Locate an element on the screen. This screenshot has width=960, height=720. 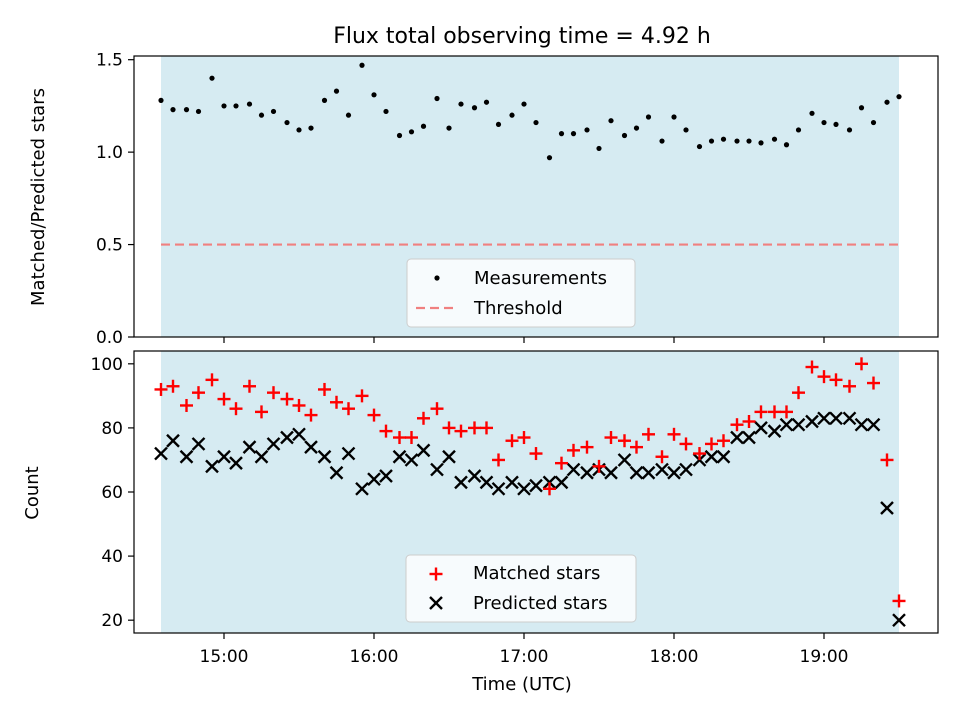
x-axis-label: Time (UTC) is located at coordinates (521, 684).